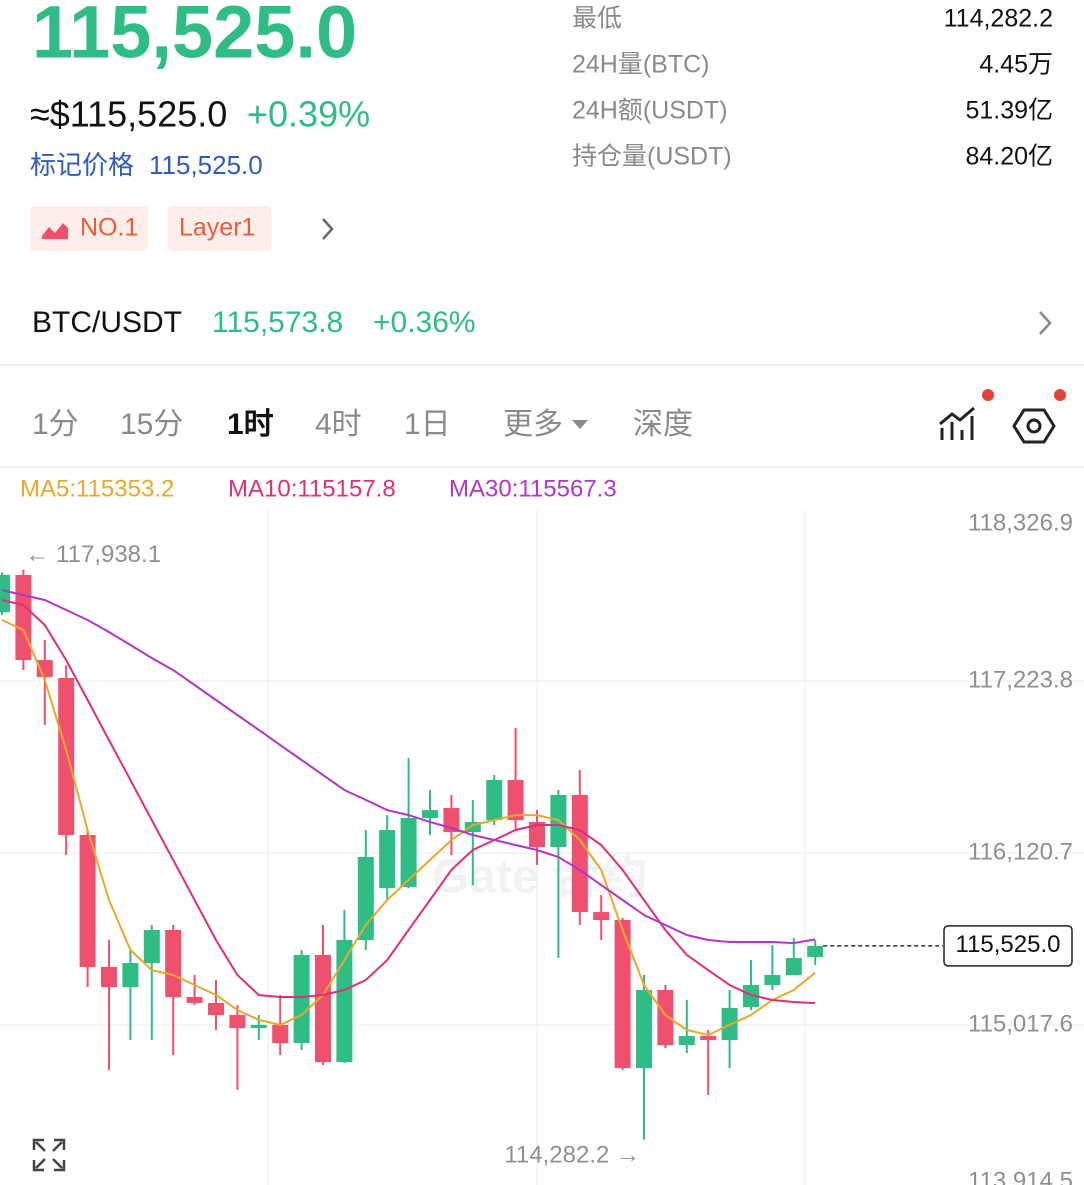  I want to click on stat-label: 最低, so click(597, 19).